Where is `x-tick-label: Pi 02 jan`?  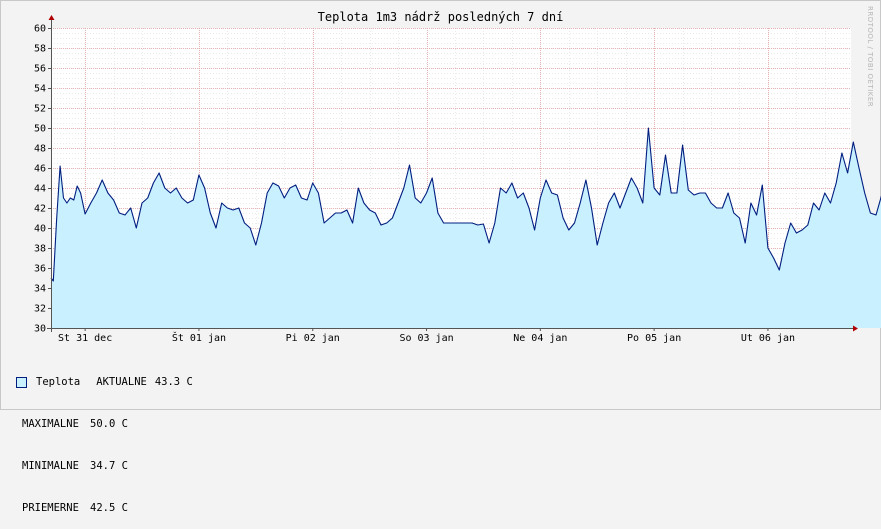
x-tick-label: Pi 02 jan is located at coordinates (313, 338).